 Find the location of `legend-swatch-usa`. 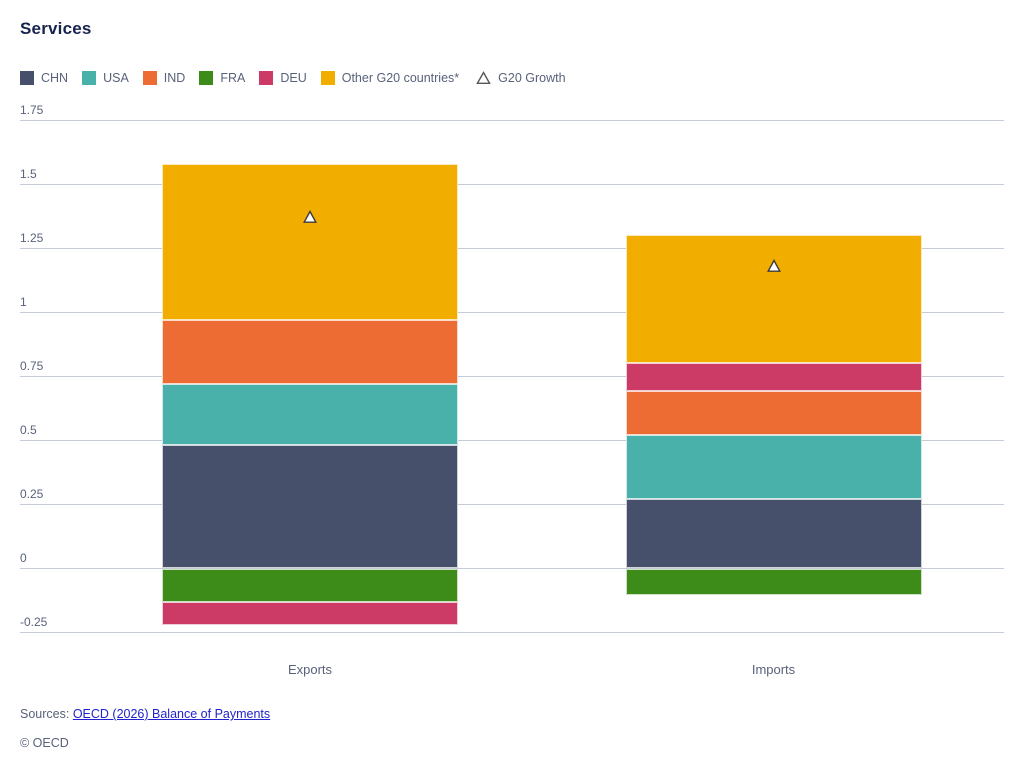

legend-swatch-usa is located at coordinates (89, 78).